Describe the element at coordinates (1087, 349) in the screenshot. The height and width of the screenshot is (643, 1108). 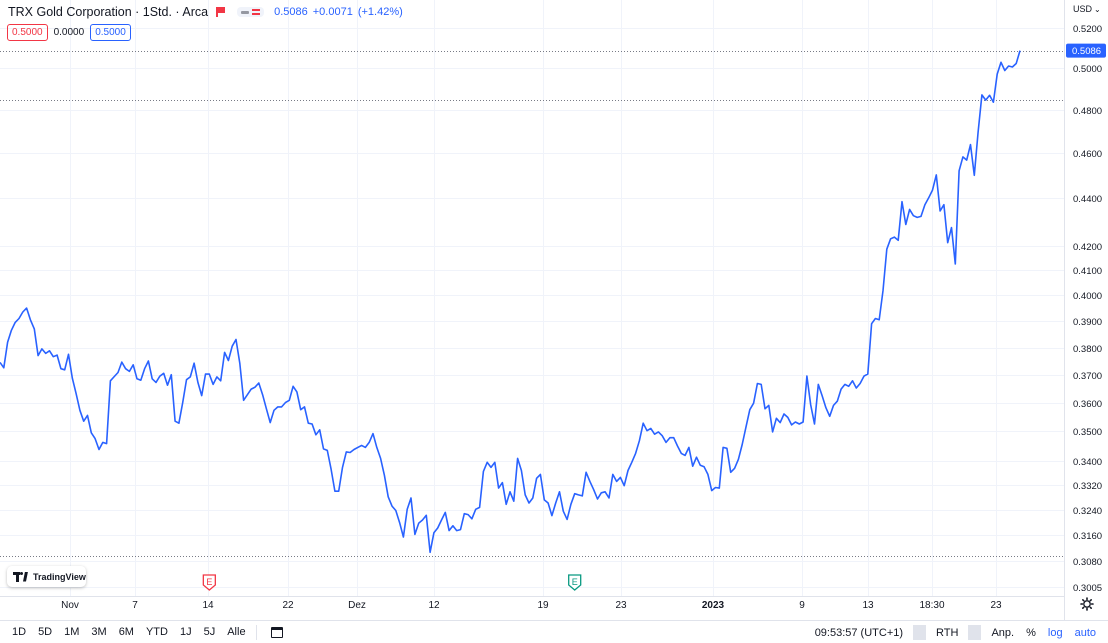
I see `price-tick-label: 0.3800` at that location.